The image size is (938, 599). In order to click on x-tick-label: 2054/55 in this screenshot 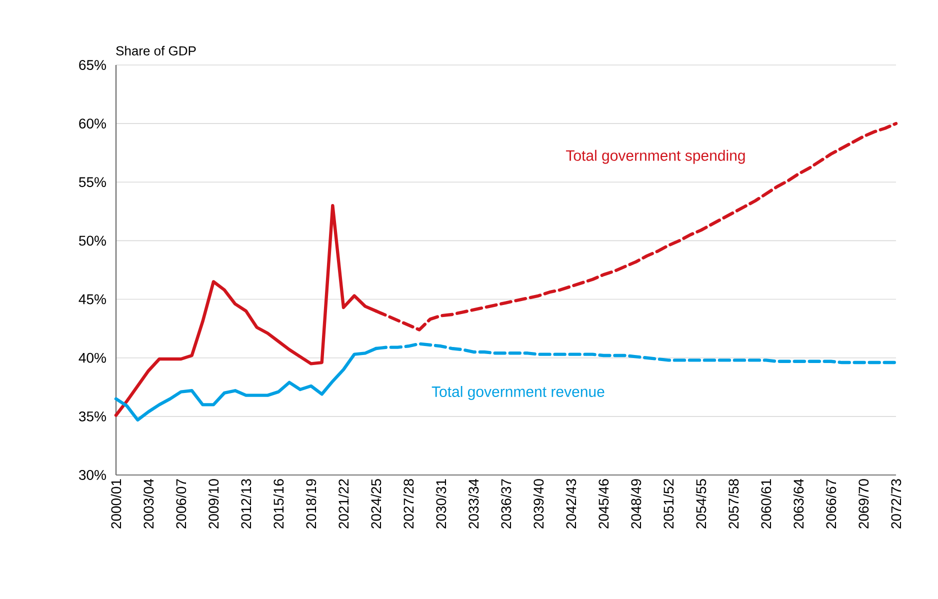, I will do `click(701, 503)`.